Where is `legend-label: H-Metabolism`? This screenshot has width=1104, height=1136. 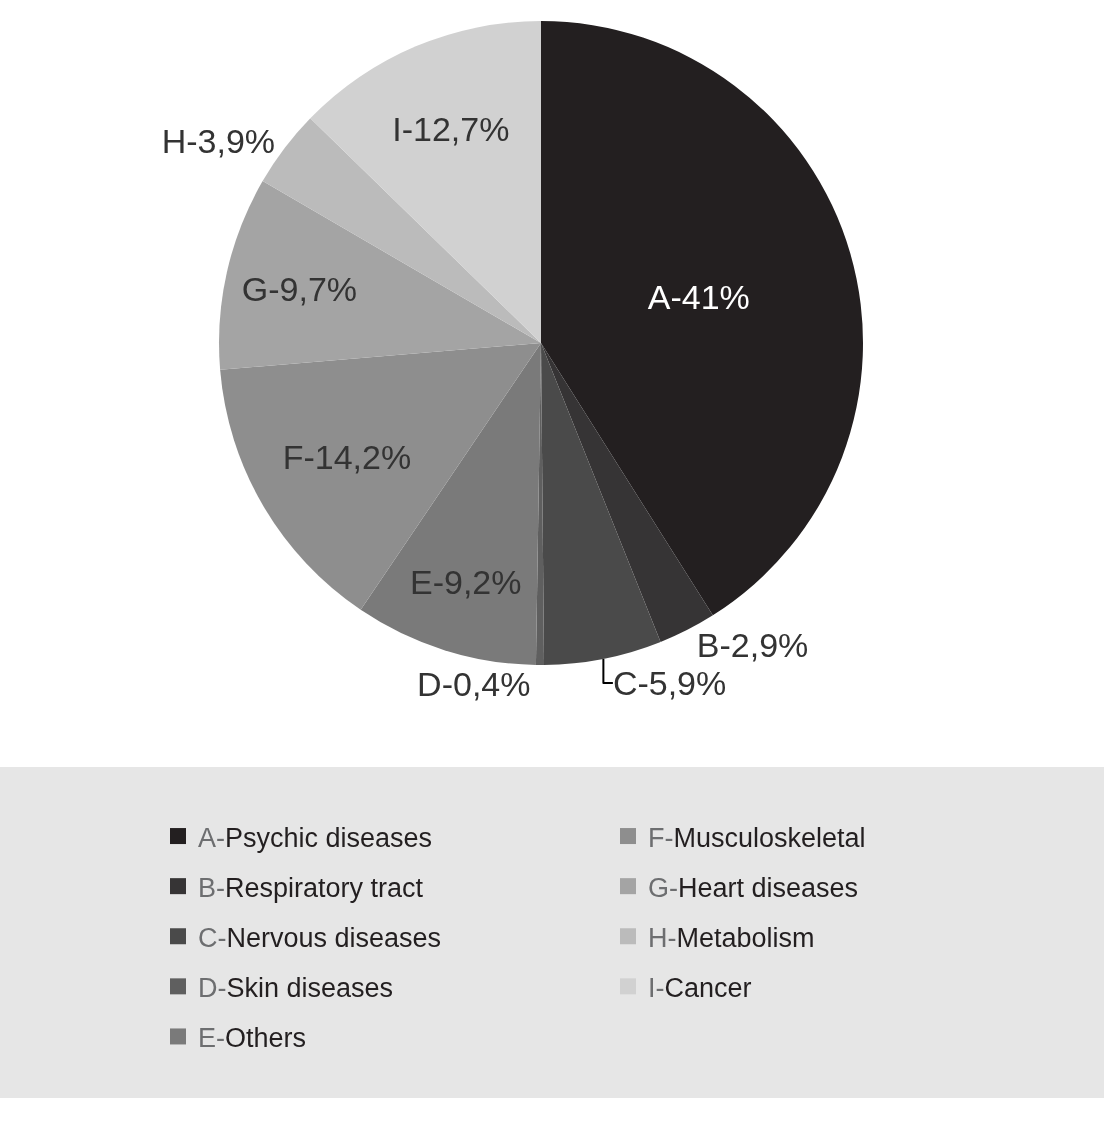 legend-label: H-Metabolism is located at coordinates (731, 937).